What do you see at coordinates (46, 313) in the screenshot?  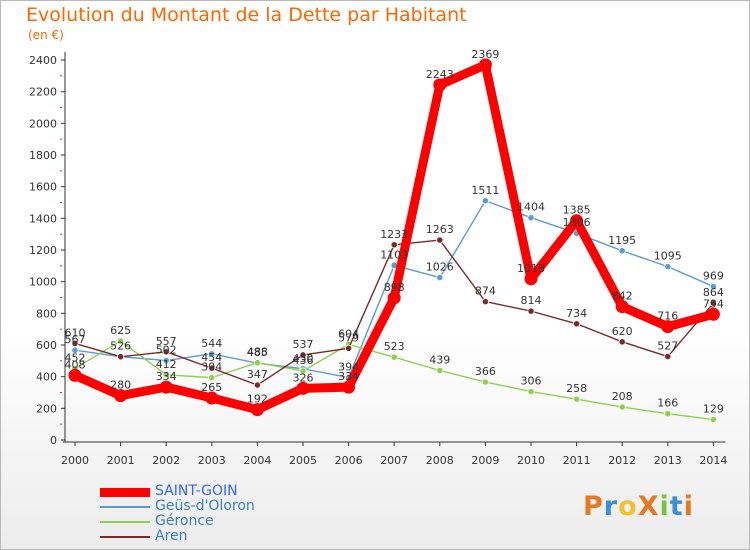 I see `y-tick-label: 800` at bounding box center [46, 313].